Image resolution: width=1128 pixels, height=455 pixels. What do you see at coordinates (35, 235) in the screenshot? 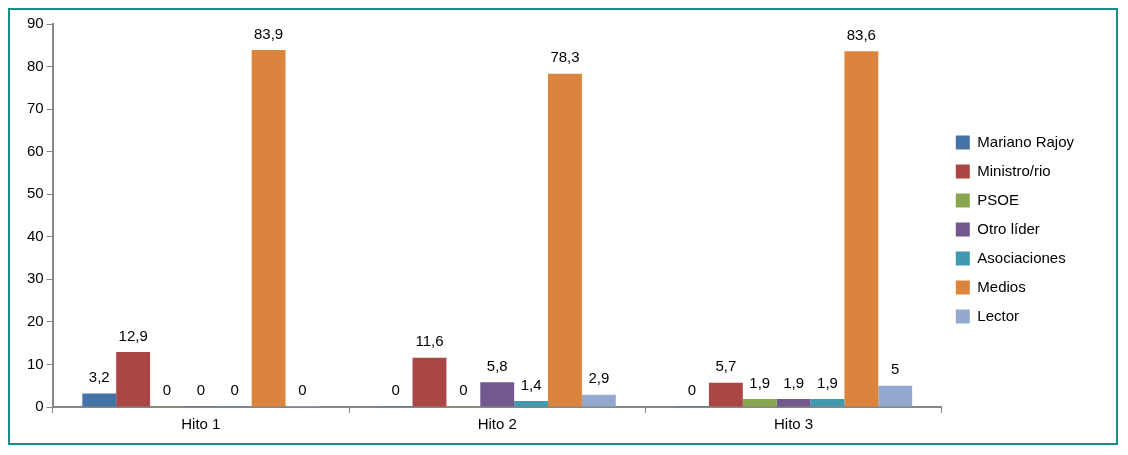
I see `y-tick-label: 40` at bounding box center [35, 235].